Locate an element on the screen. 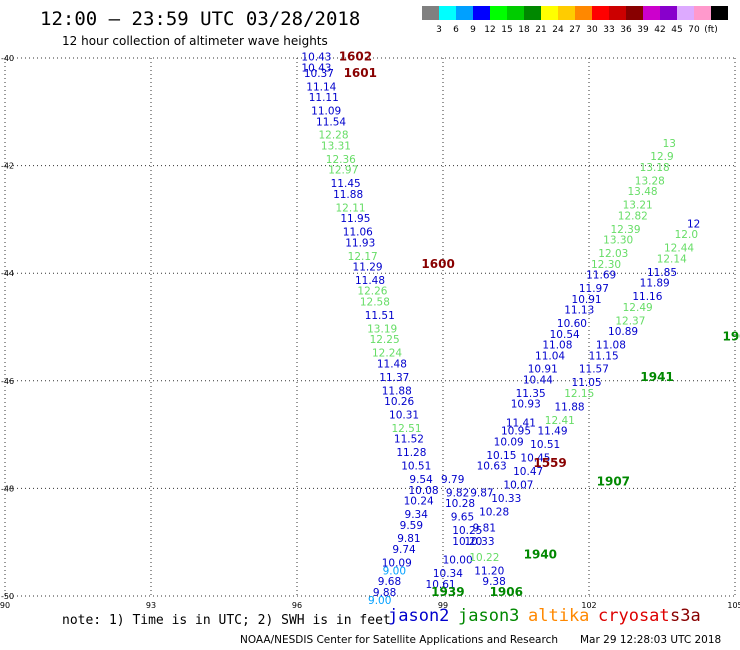 The height and width of the screenshot is (650, 740). pass-time-label: 1907 is located at coordinates (613, 482).